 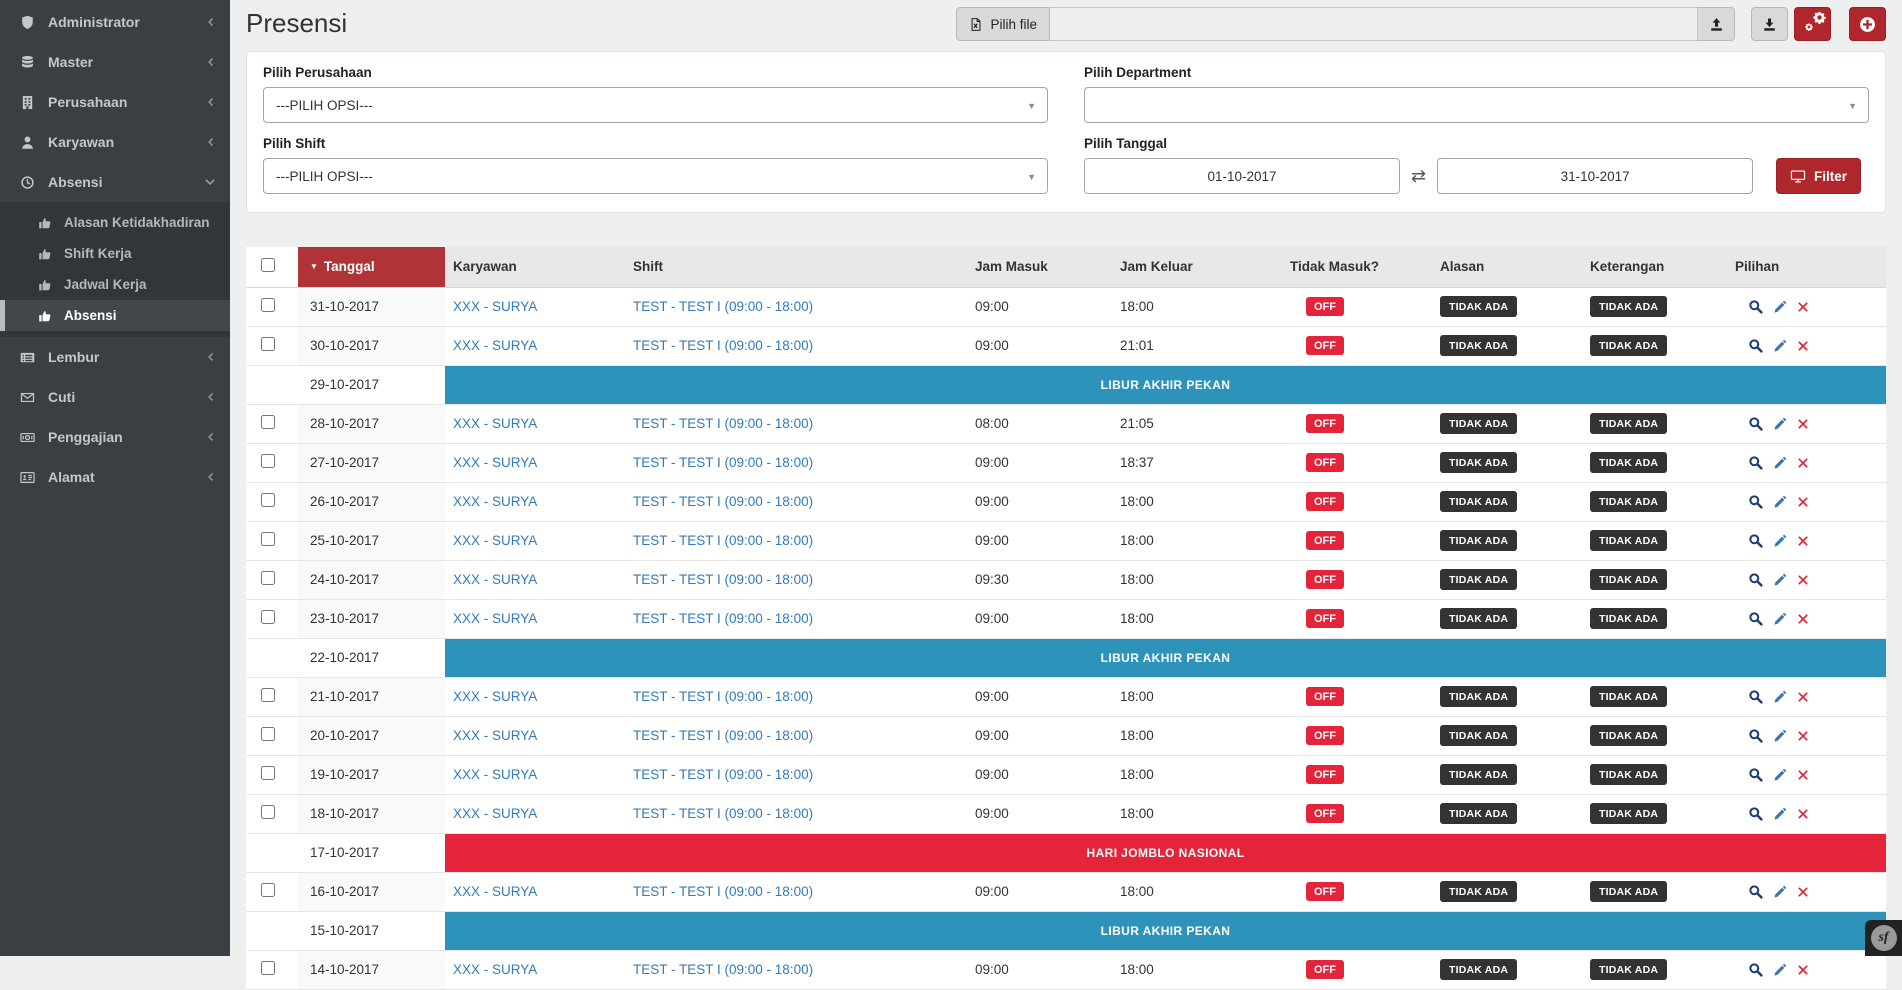 I want to click on column-header-karyawan: Karyawan, so click(x=535, y=267).